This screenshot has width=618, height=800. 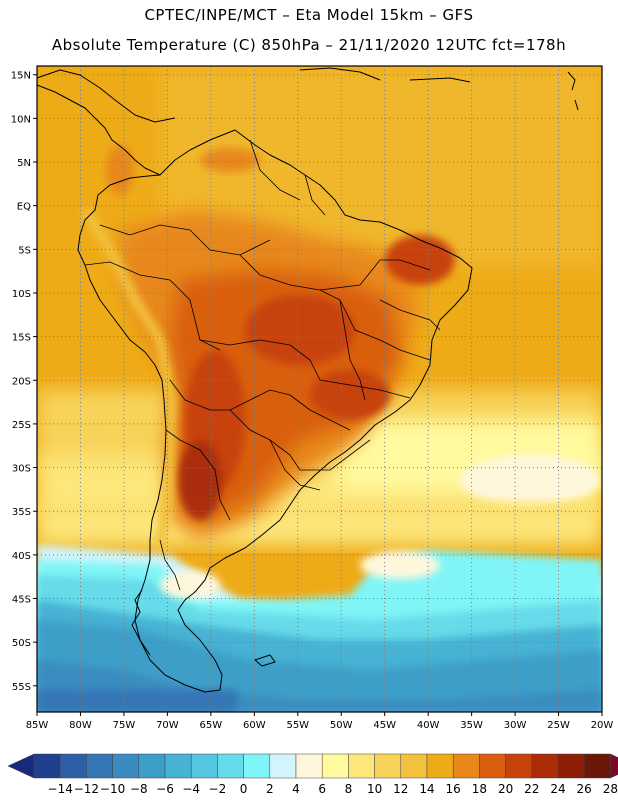 I want to click on colorbar-label: −8, so click(x=139, y=789).